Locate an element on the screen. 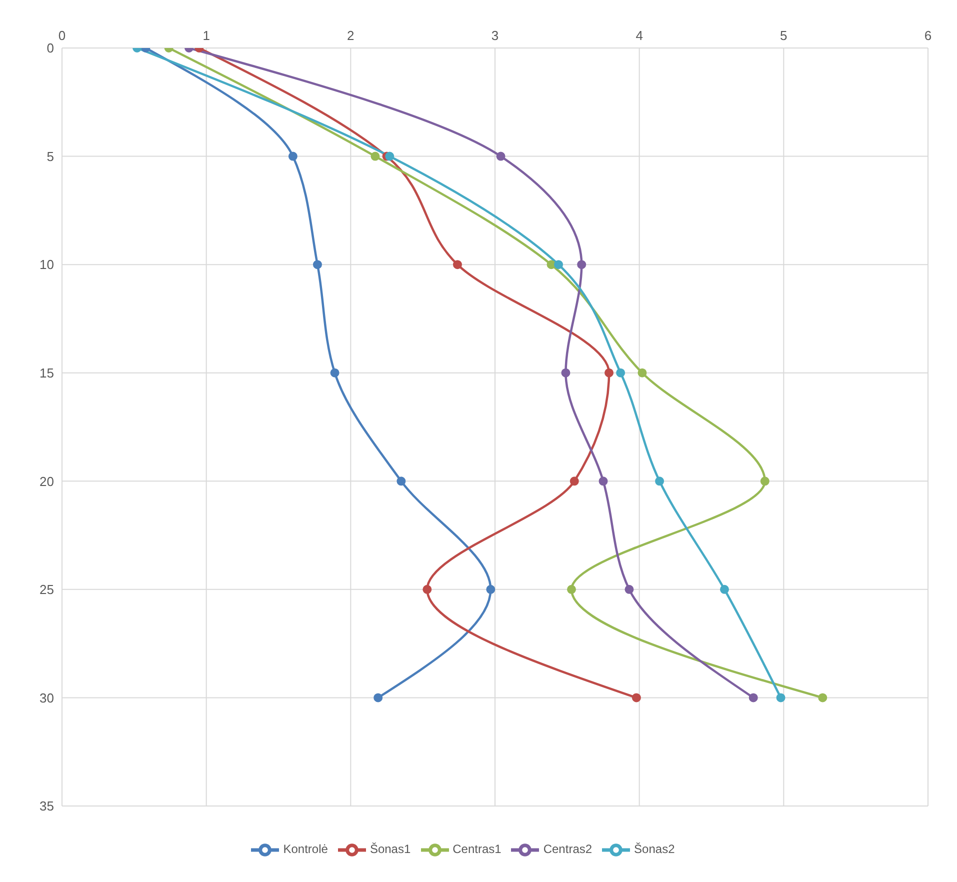 The width and height of the screenshot is (957, 882). legend-label: Šonas1 is located at coordinates (390, 849).